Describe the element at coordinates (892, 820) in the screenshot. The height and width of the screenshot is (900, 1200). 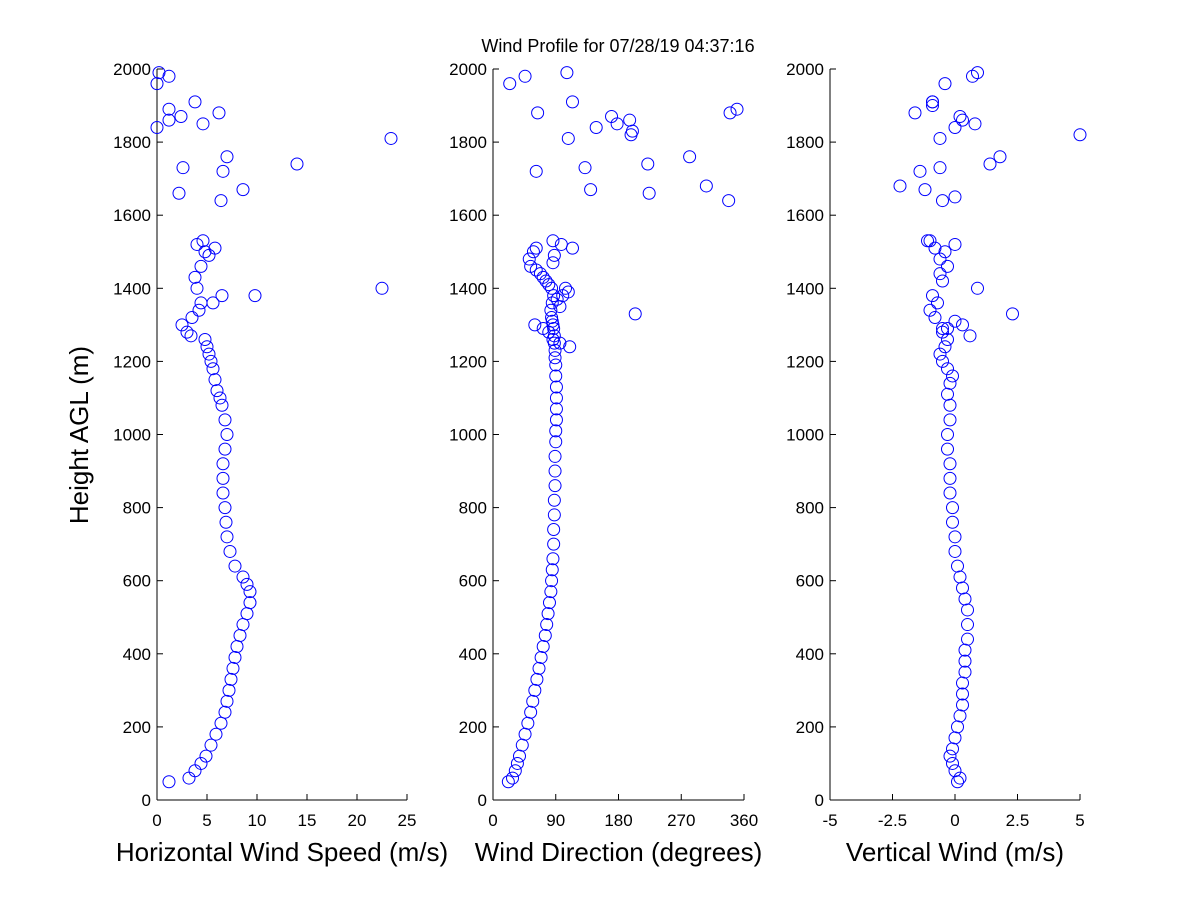
I see `x-tick-label: -2.5` at that location.